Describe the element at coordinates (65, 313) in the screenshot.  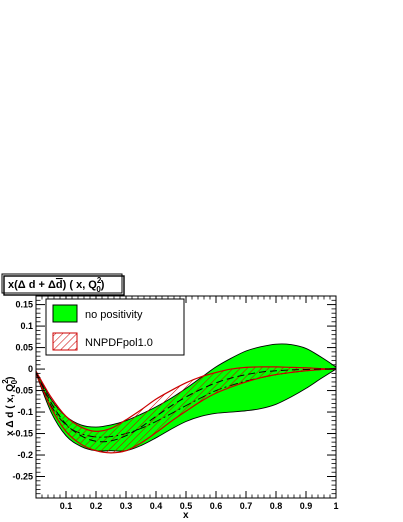
I see `legend-swatch-no-positivity` at that location.